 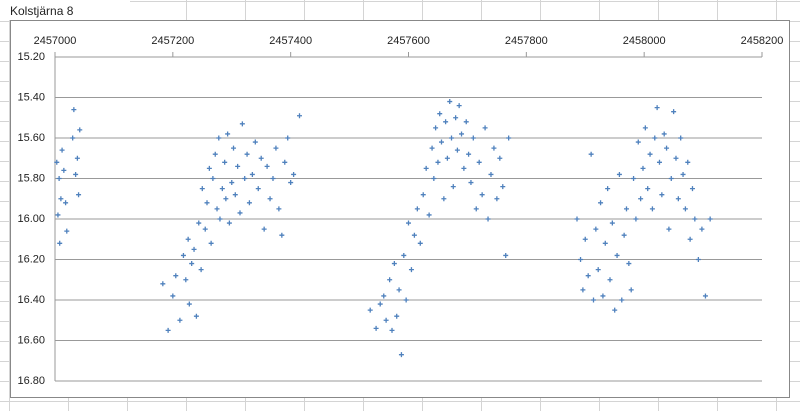 What do you see at coordinates (31, 97) in the screenshot?
I see `y-tick-label: 15.40` at bounding box center [31, 97].